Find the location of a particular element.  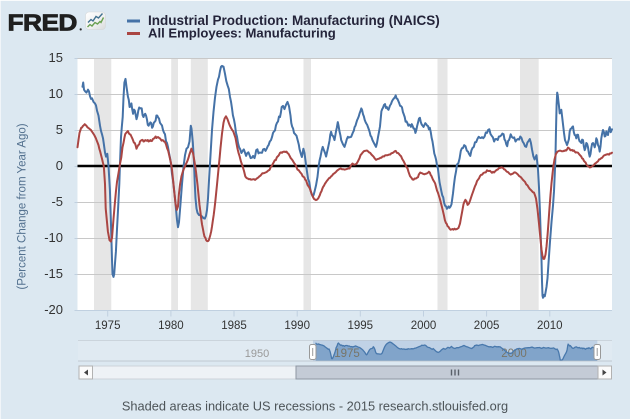

svg-text: 1980 is located at coordinates (171, 326).